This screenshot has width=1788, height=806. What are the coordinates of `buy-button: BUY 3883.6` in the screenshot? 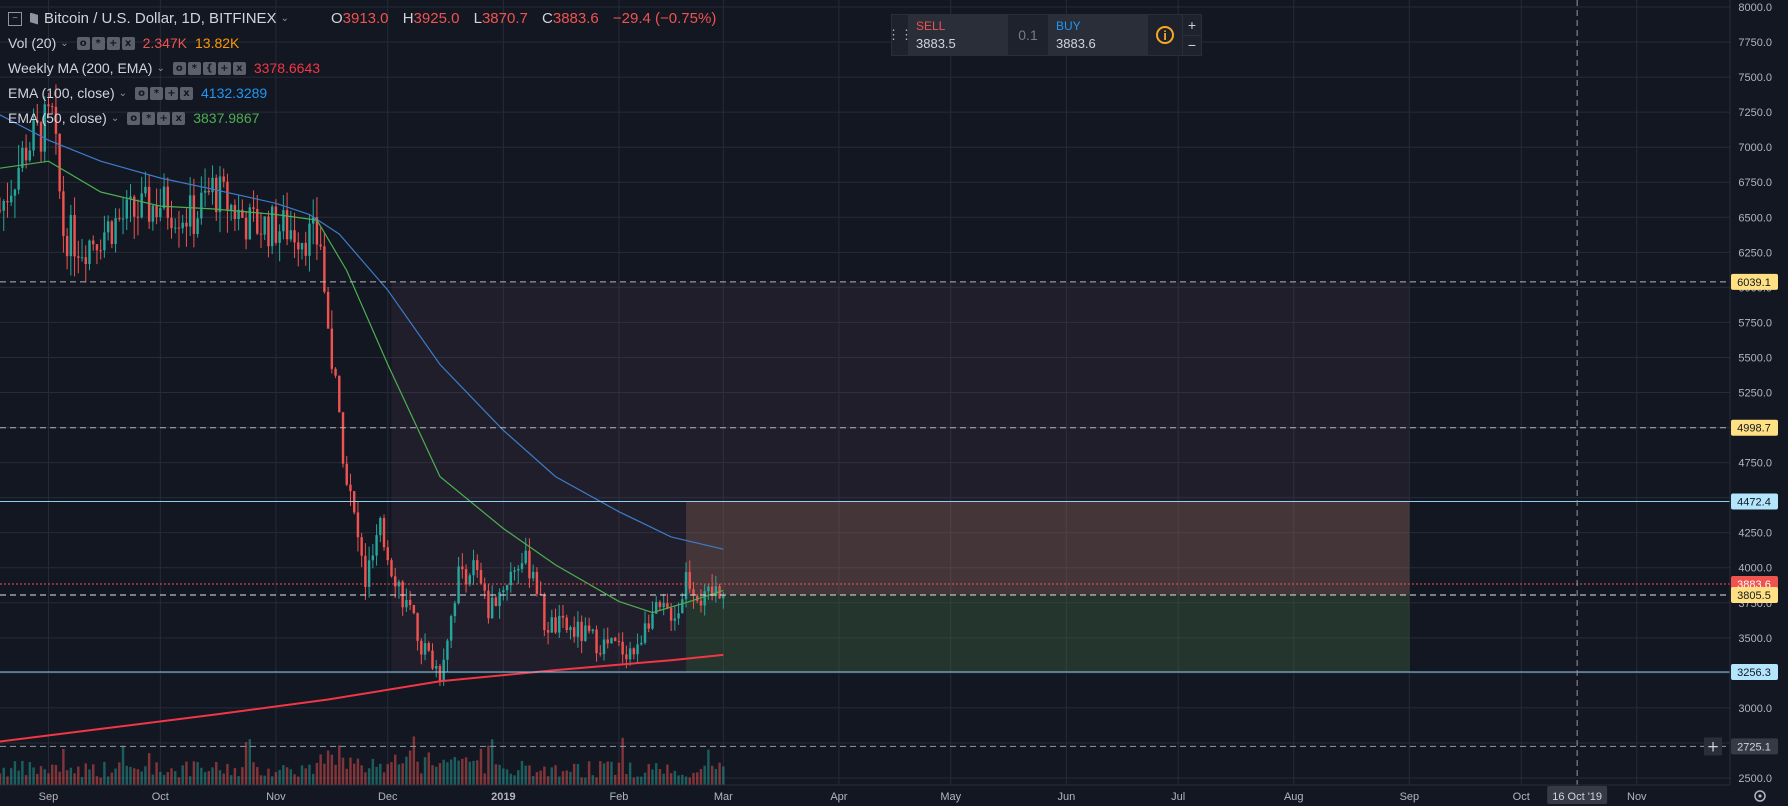 It's located at (1098, 35).